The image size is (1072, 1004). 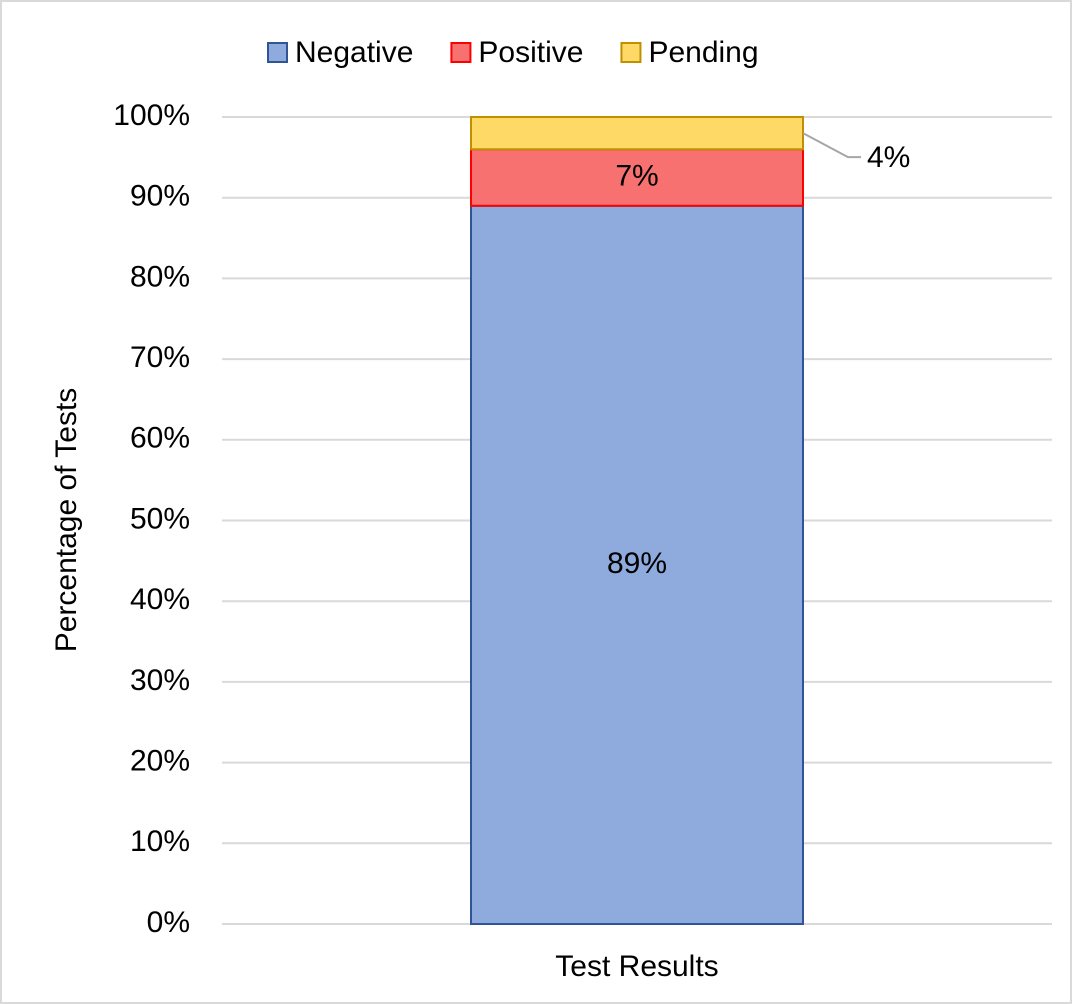 I want to click on y-tick-label: 60%, so click(x=160, y=438).